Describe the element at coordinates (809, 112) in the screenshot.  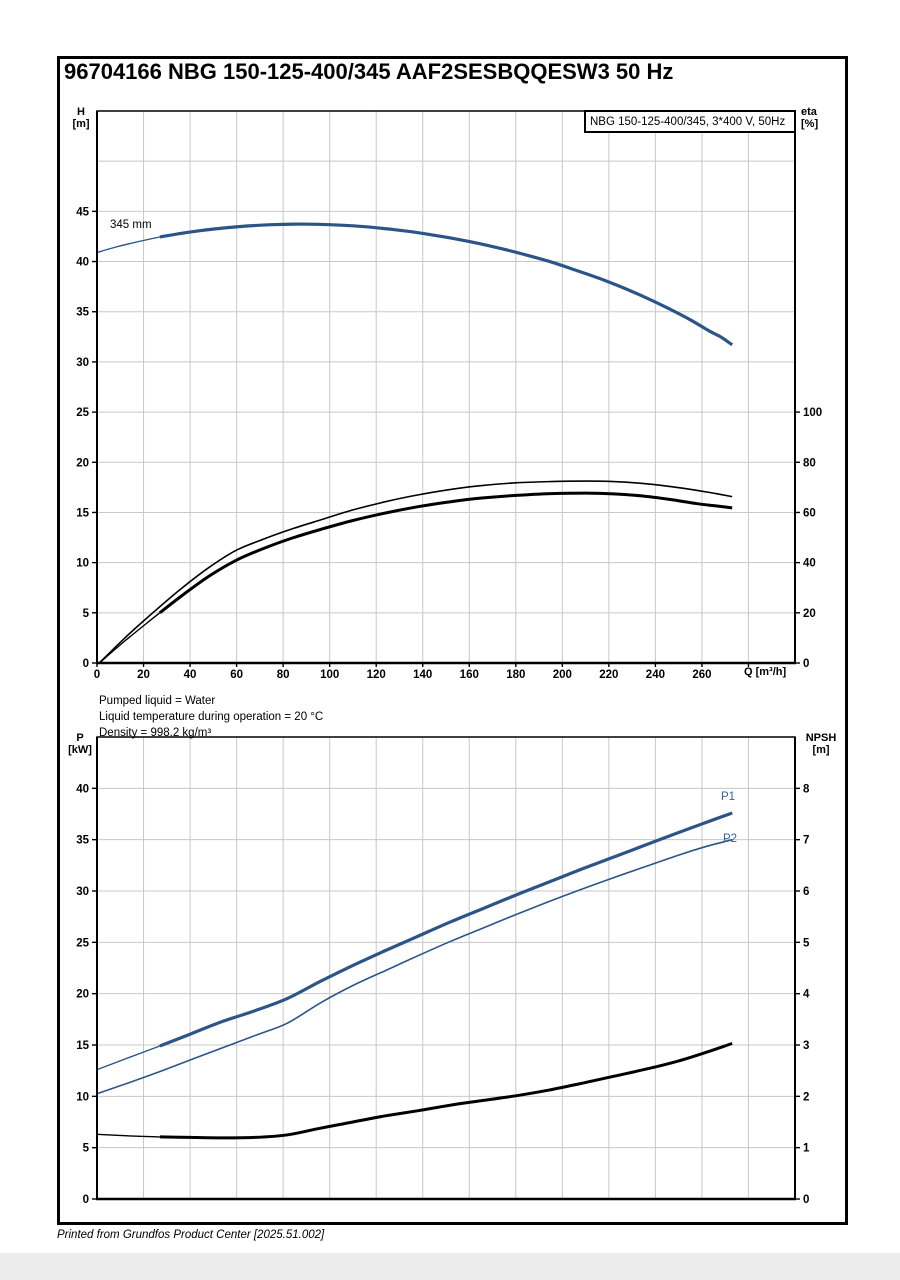
I see `axis-unit-line: eta` at that location.